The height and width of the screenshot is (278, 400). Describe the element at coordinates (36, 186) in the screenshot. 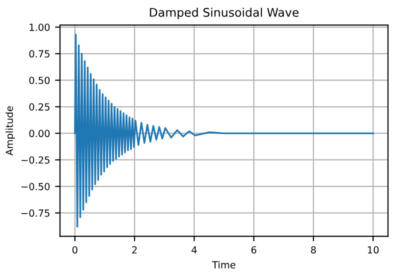

I see `y-tick-label: −0.50` at that location.